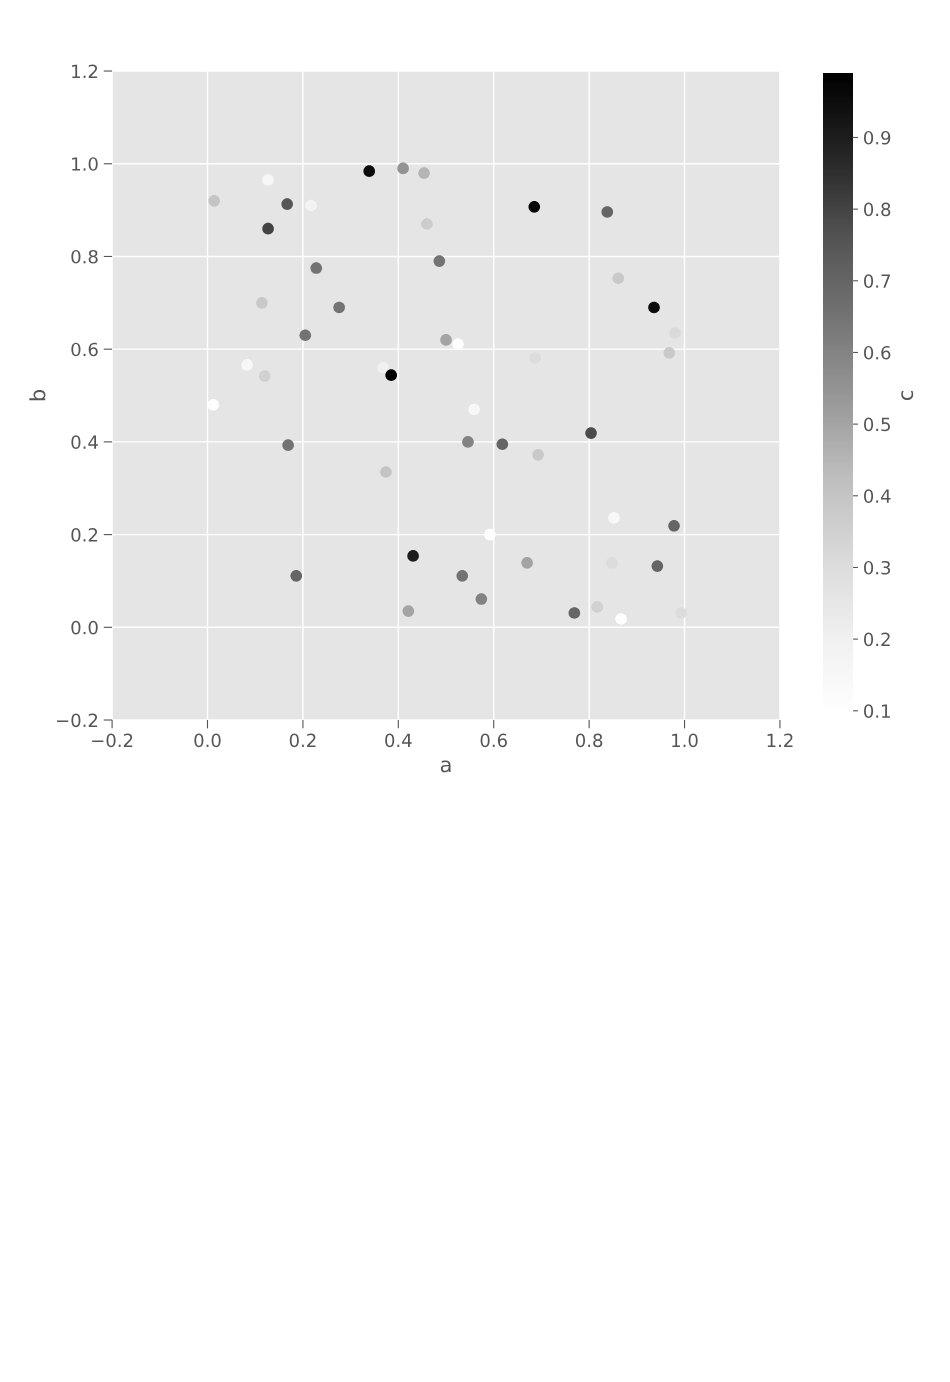 This screenshot has width=950, height=1382. I want to click on y-tick-label: 0.2, so click(84, 535).